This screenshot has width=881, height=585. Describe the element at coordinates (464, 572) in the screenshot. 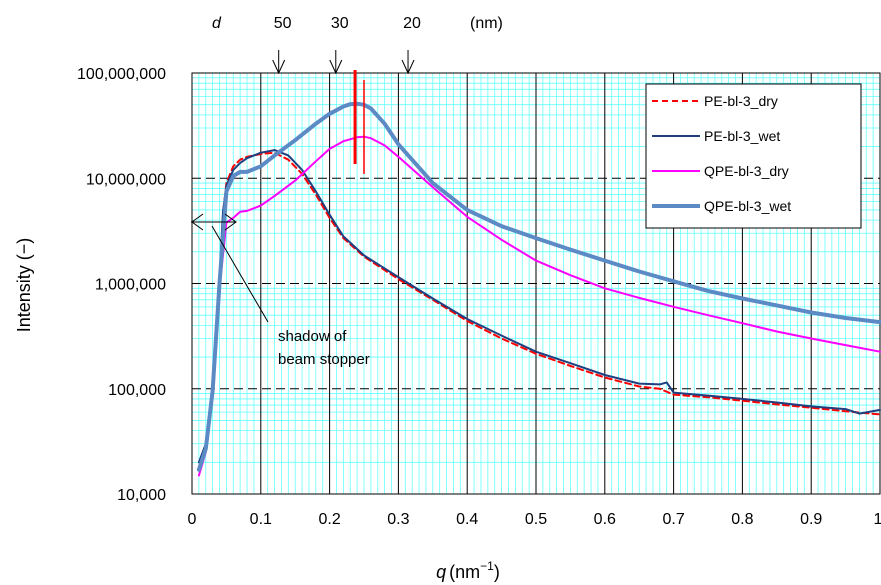

I see `x-axis-unit: (nm` at that location.